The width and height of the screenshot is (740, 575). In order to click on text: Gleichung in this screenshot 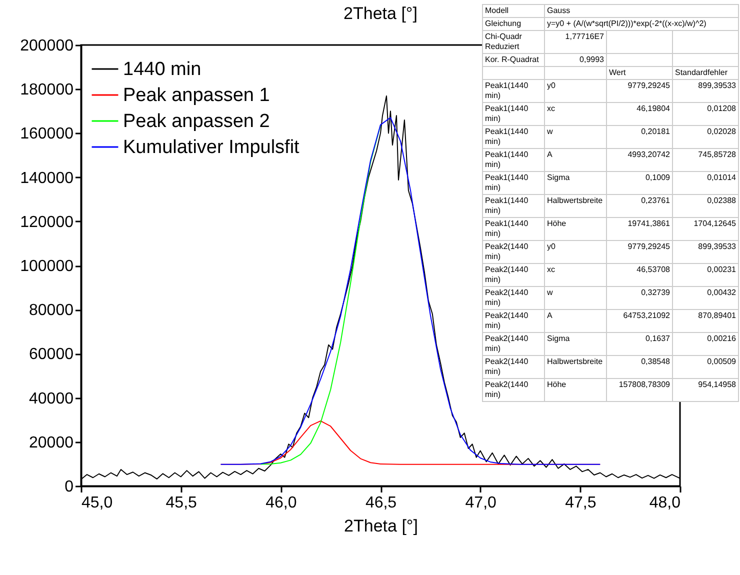, I will do `click(513, 24)`.